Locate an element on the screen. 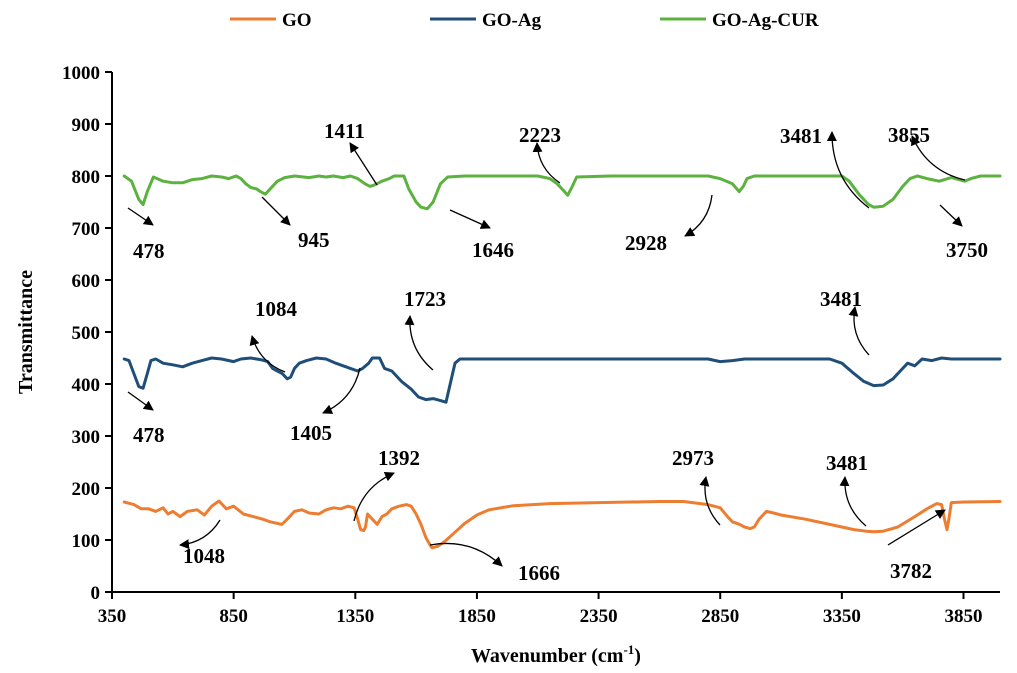 The image size is (1017, 673). y-tick-label: 500 is located at coordinates (86, 333).